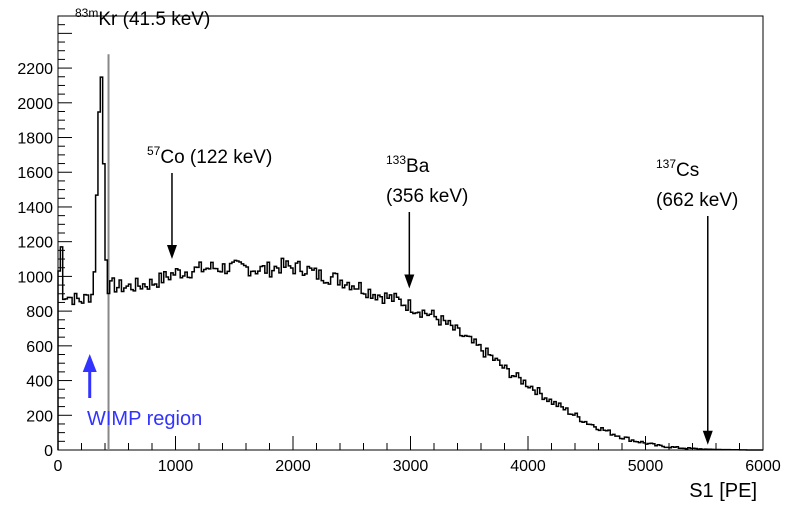  Describe the element at coordinates (427, 196) in the screenshot. I see `annotation-energy: (356 keV)` at that location.